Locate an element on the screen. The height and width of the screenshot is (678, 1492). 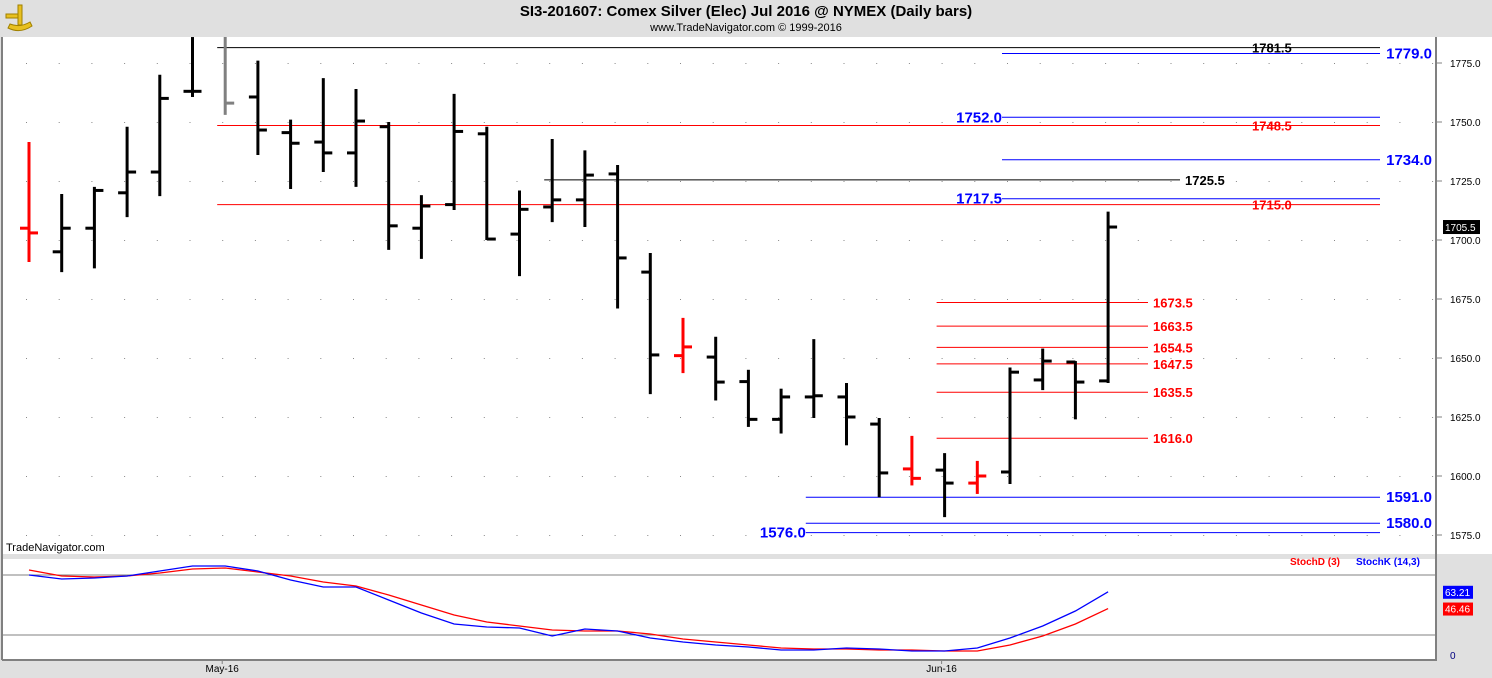
level-label: 1576.0 is located at coordinates (783, 533).